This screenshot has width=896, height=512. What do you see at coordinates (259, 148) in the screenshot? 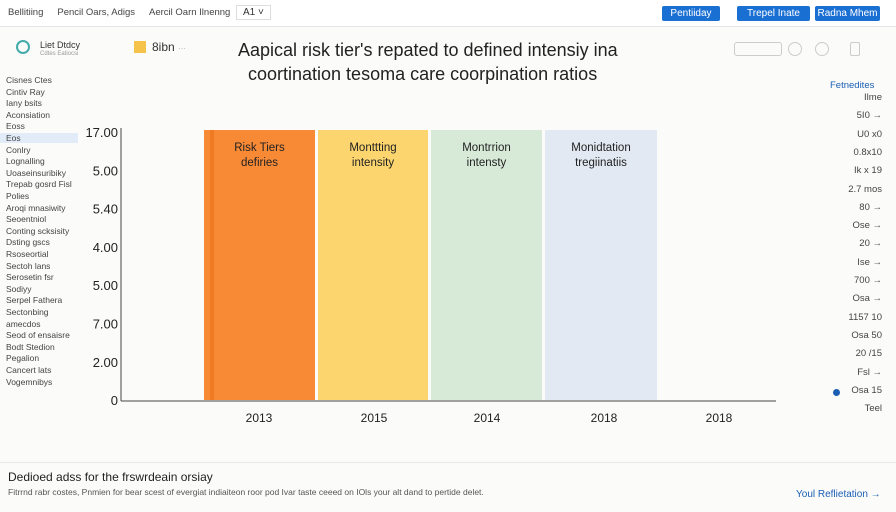
I see `bar-label: Risk Tiers` at bounding box center [259, 148].